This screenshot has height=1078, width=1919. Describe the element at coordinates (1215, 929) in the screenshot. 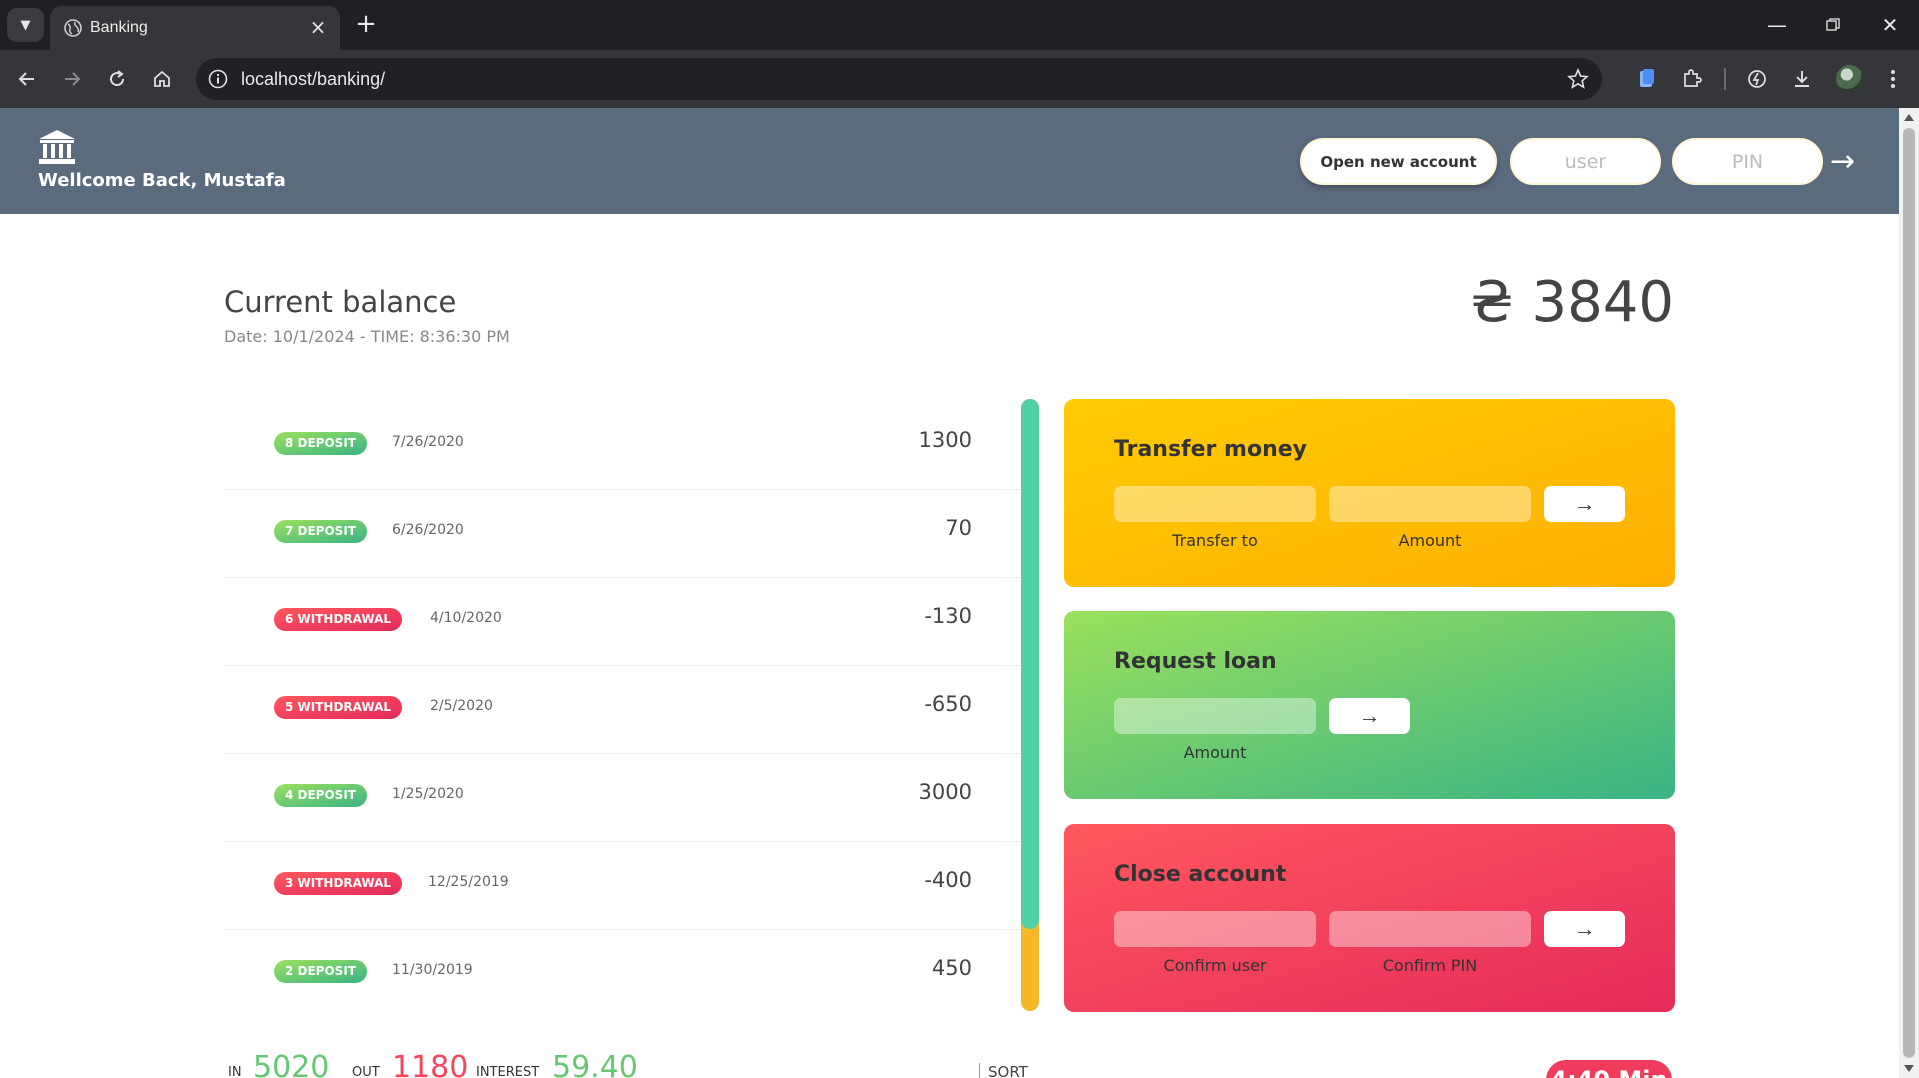

I see `close-user-input` at that location.